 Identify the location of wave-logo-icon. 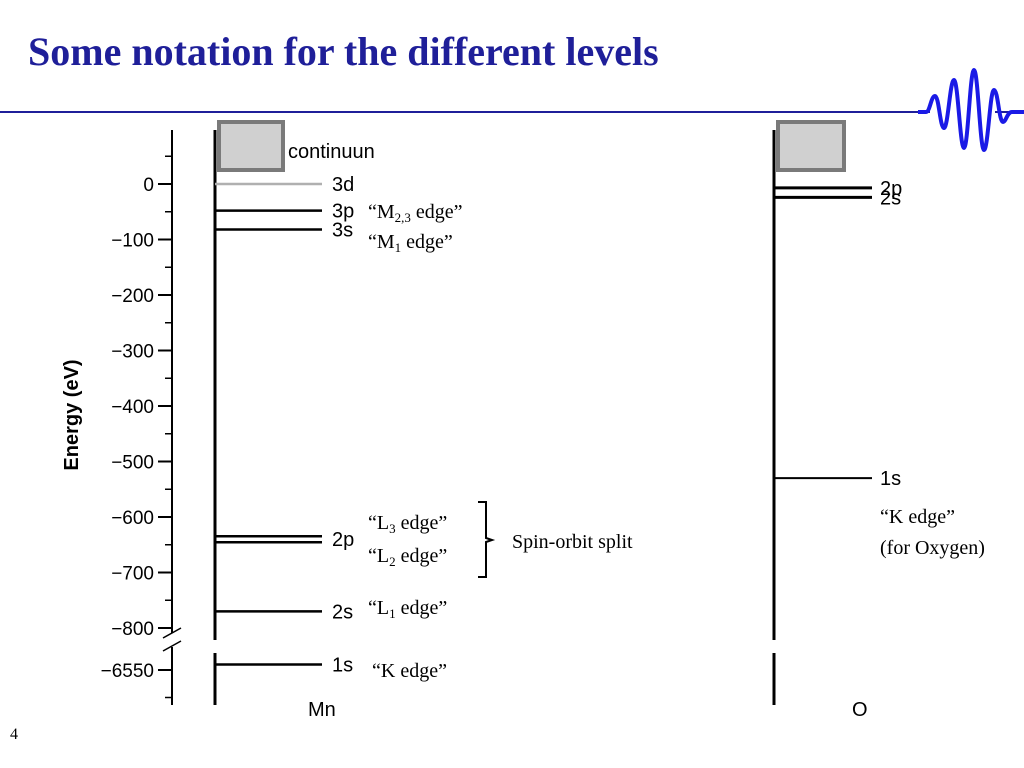
(971, 110).